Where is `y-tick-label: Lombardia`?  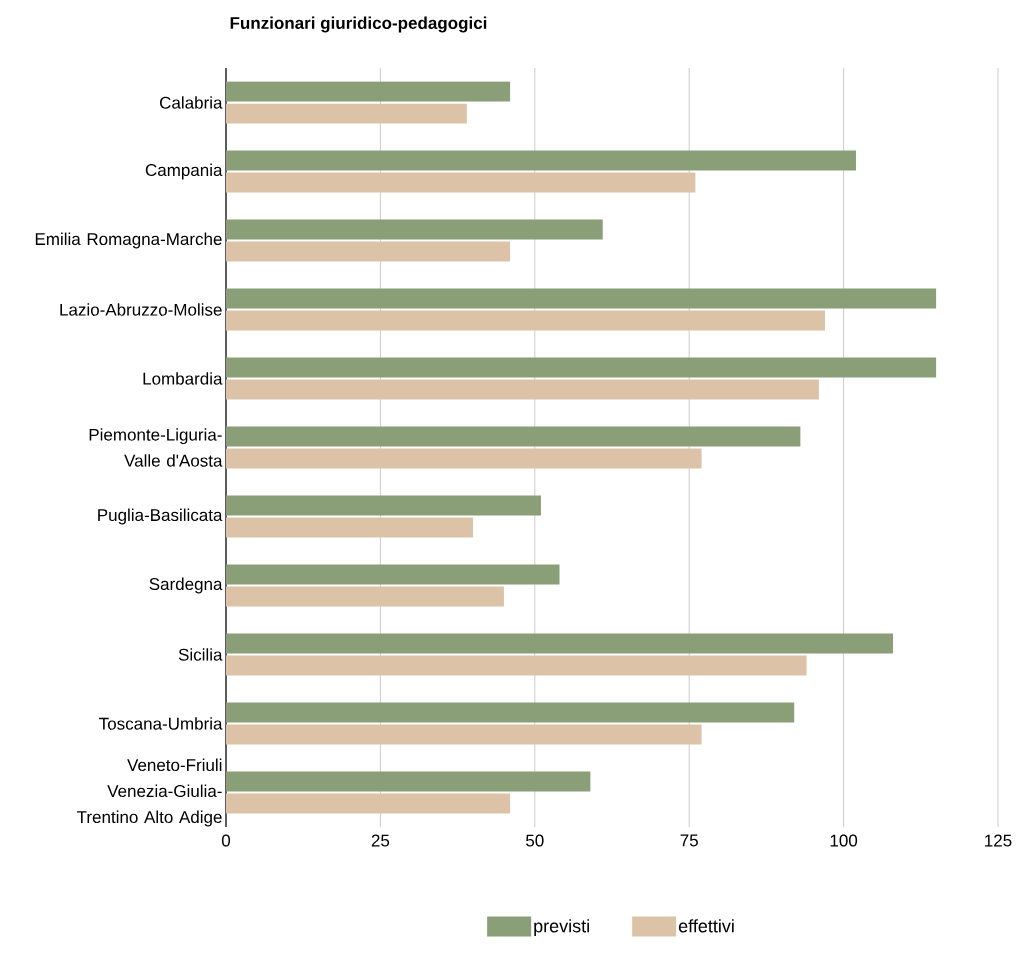
y-tick-label: Lombardia is located at coordinates (183, 378).